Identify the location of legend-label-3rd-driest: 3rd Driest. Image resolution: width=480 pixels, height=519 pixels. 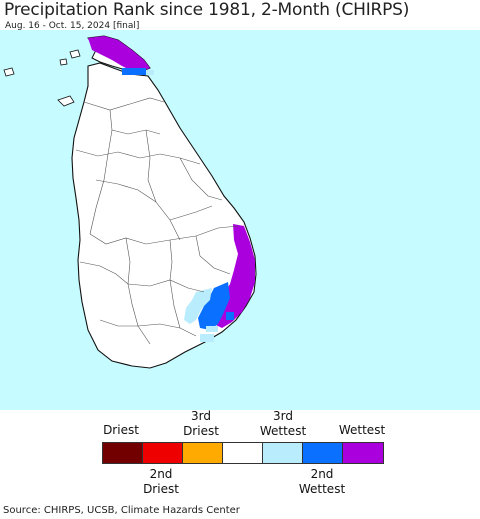
(201, 423).